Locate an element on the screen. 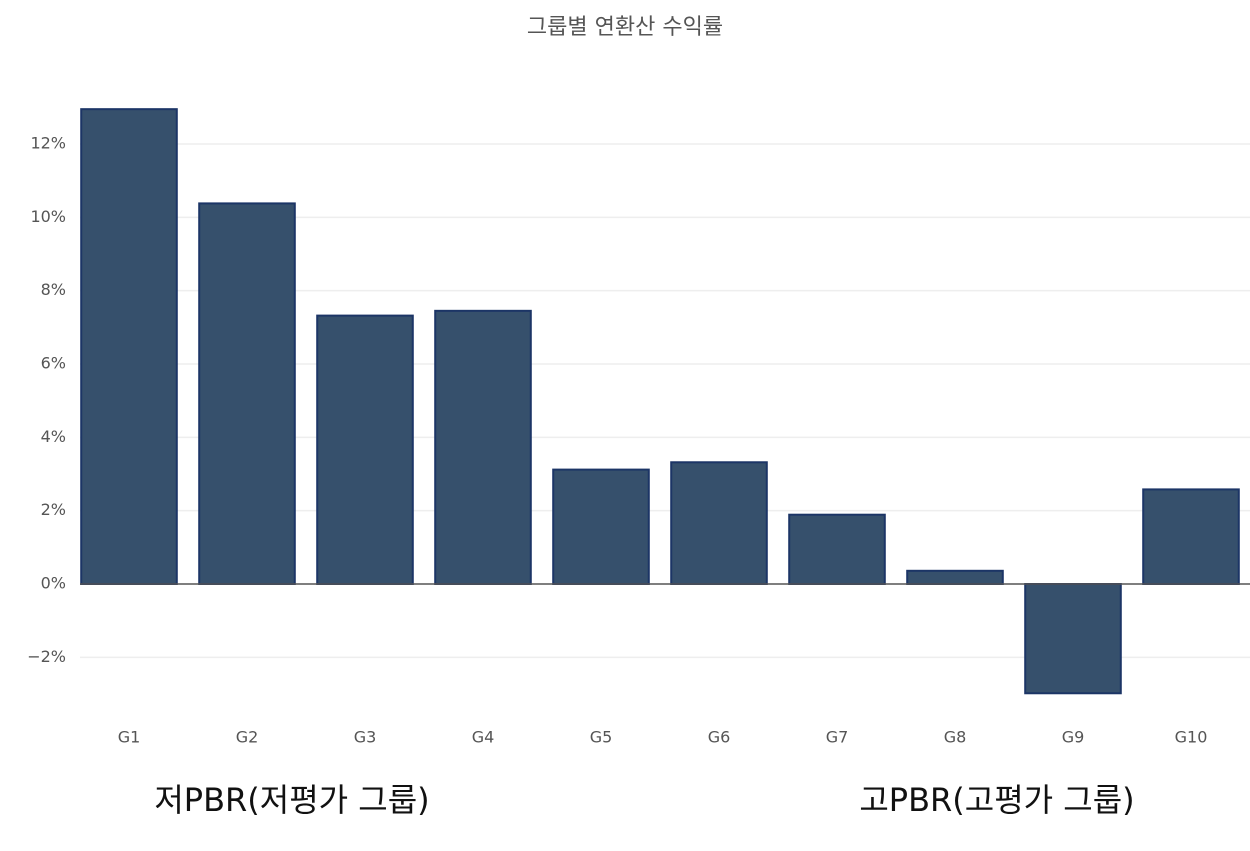 The height and width of the screenshot is (851, 1250). y-tick-label: 0% is located at coordinates (53, 583).